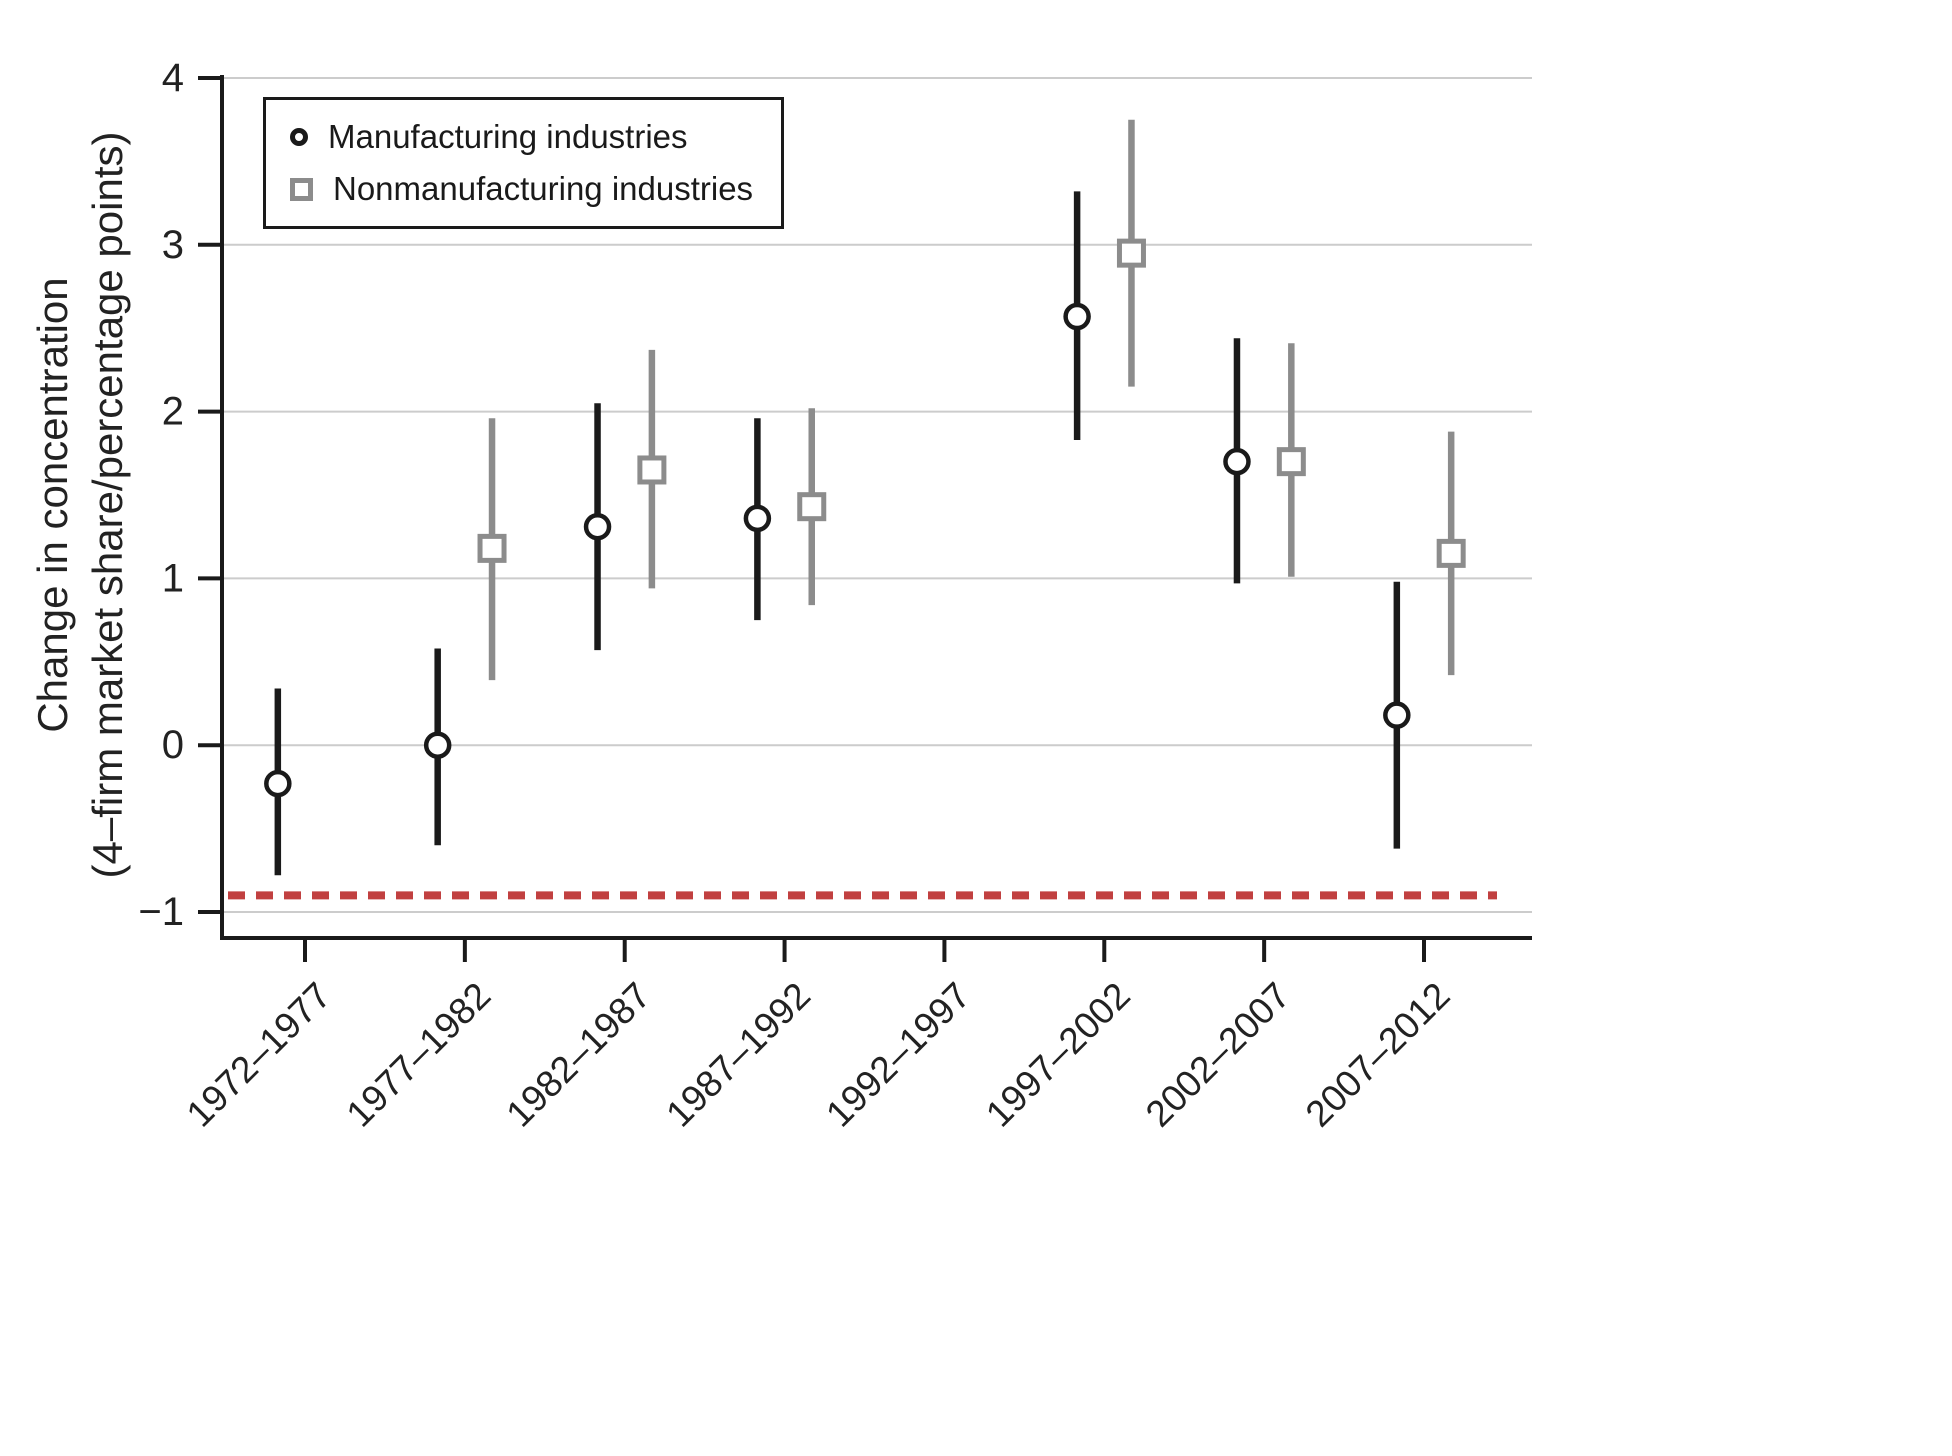 The height and width of the screenshot is (1456, 1952). What do you see at coordinates (419, 1055) in the screenshot?
I see `x-tick-label: 1977–1982` at bounding box center [419, 1055].